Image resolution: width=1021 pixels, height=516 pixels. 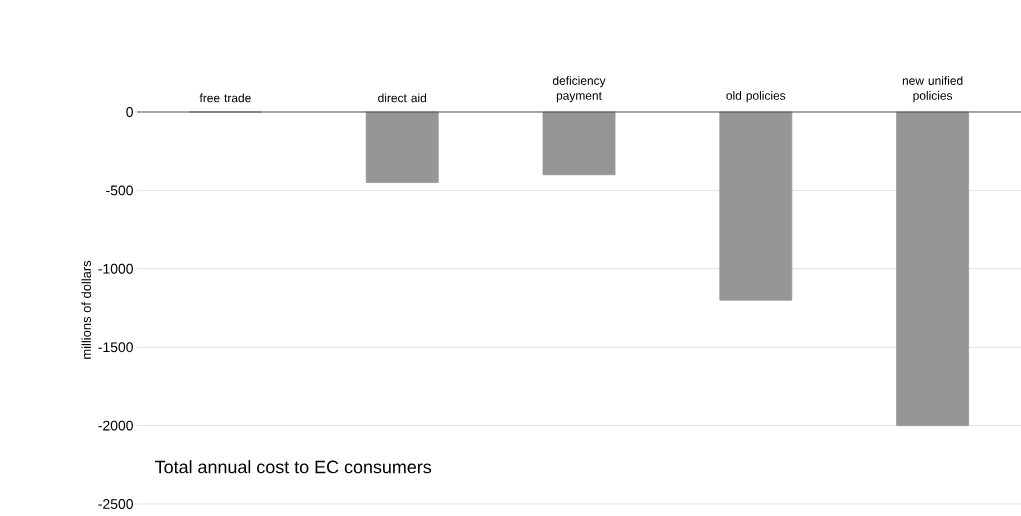 I want to click on x-tick-label: old policies, so click(x=756, y=97).